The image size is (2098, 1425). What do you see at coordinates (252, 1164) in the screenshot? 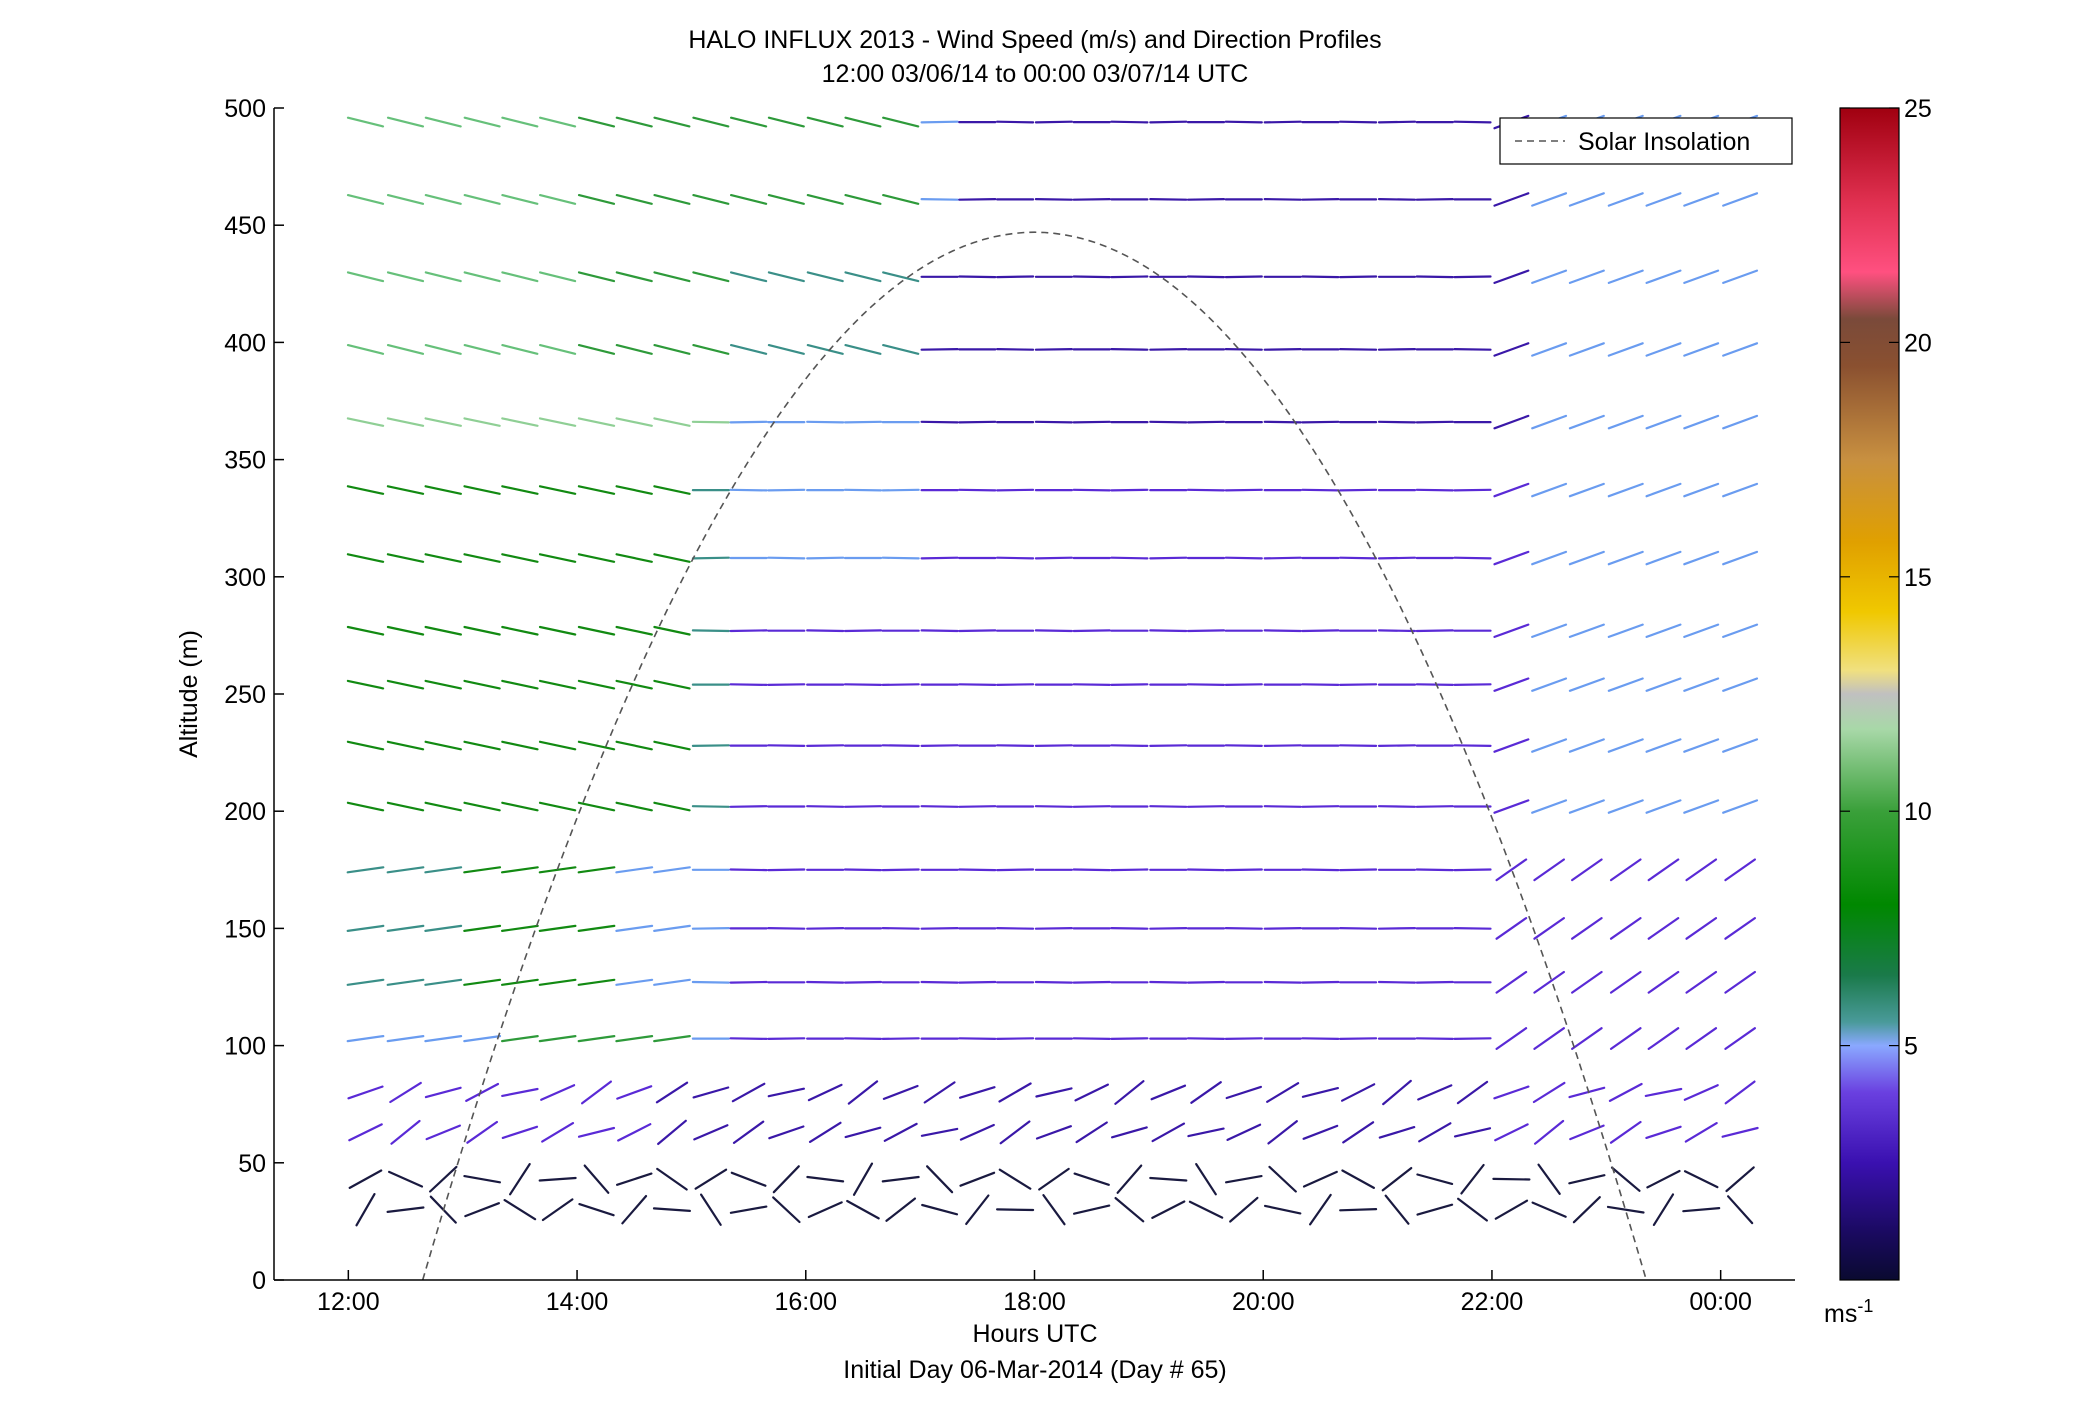
I see `y-tick-label: 50` at bounding box center [252, 1164].